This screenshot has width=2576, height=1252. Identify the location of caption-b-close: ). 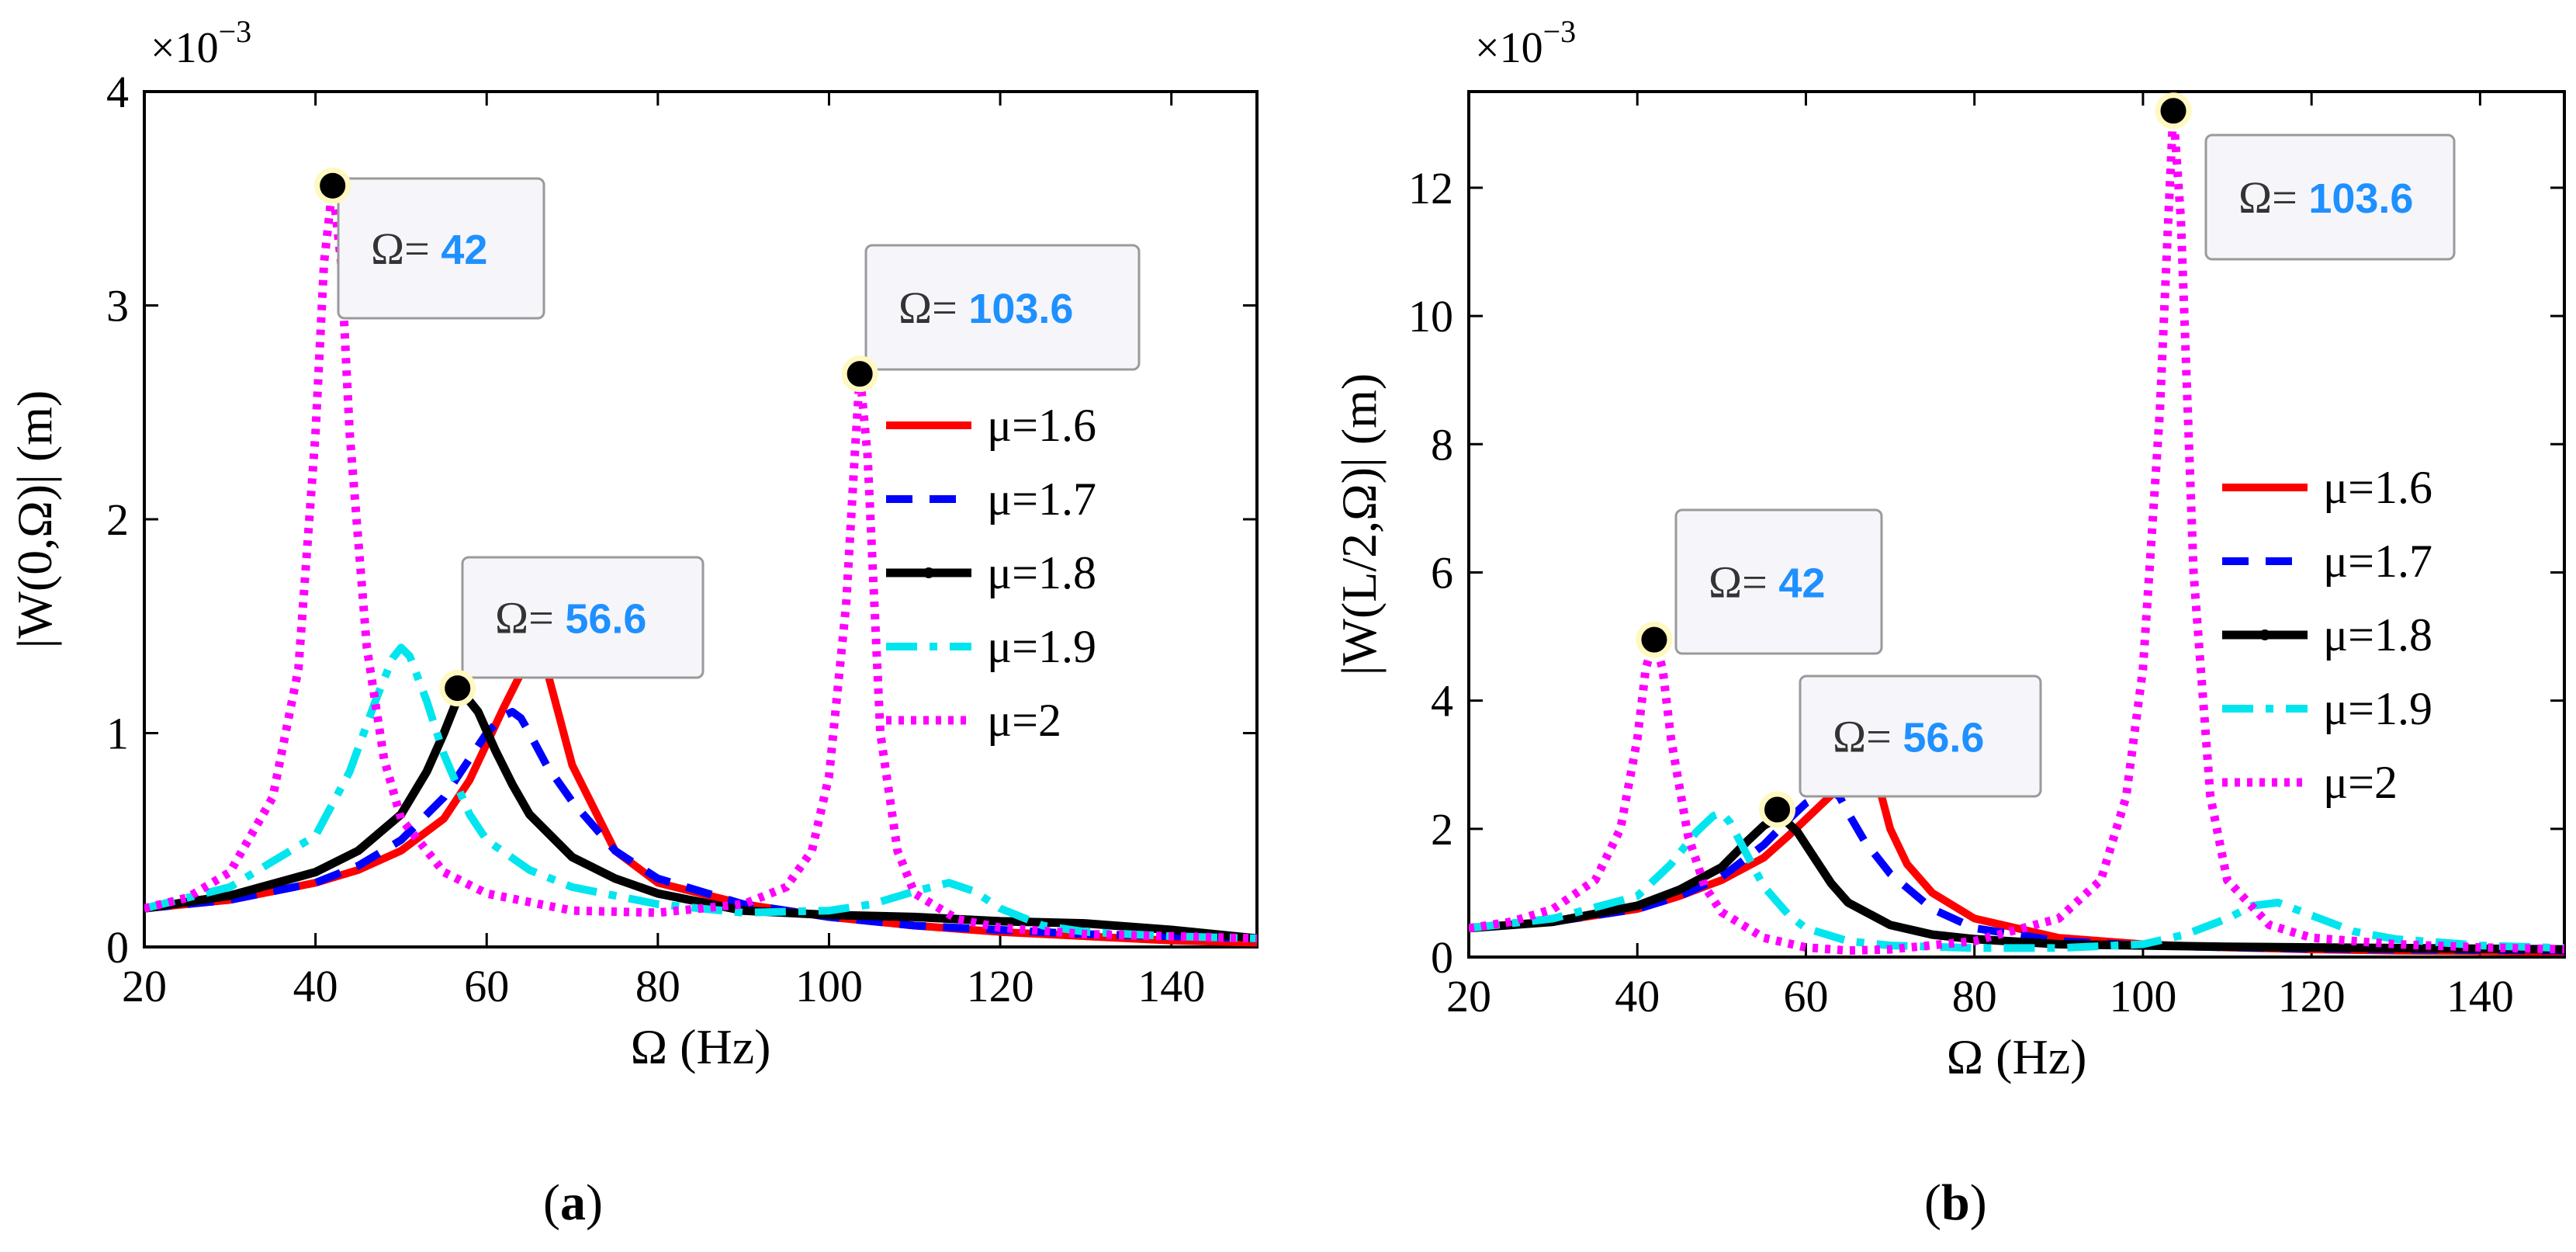
(1978, 1203).